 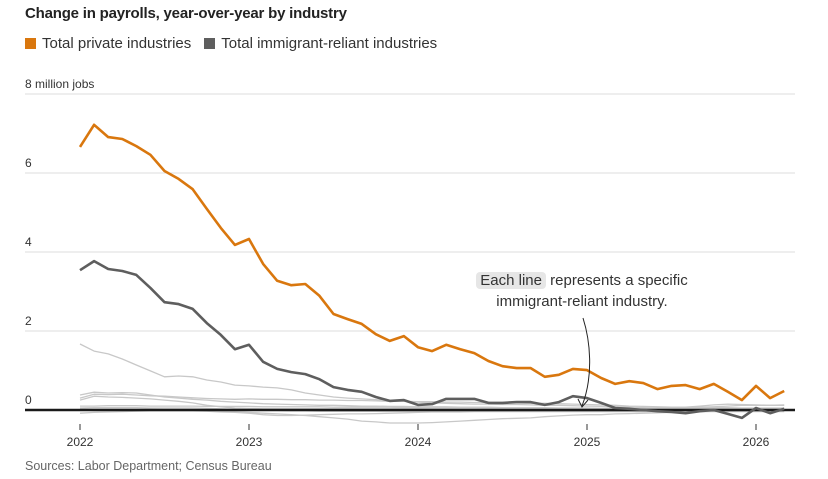 I want to click on legend-item-immigrant: Total immigrant-reliant industries, so click(x=320, y=43).